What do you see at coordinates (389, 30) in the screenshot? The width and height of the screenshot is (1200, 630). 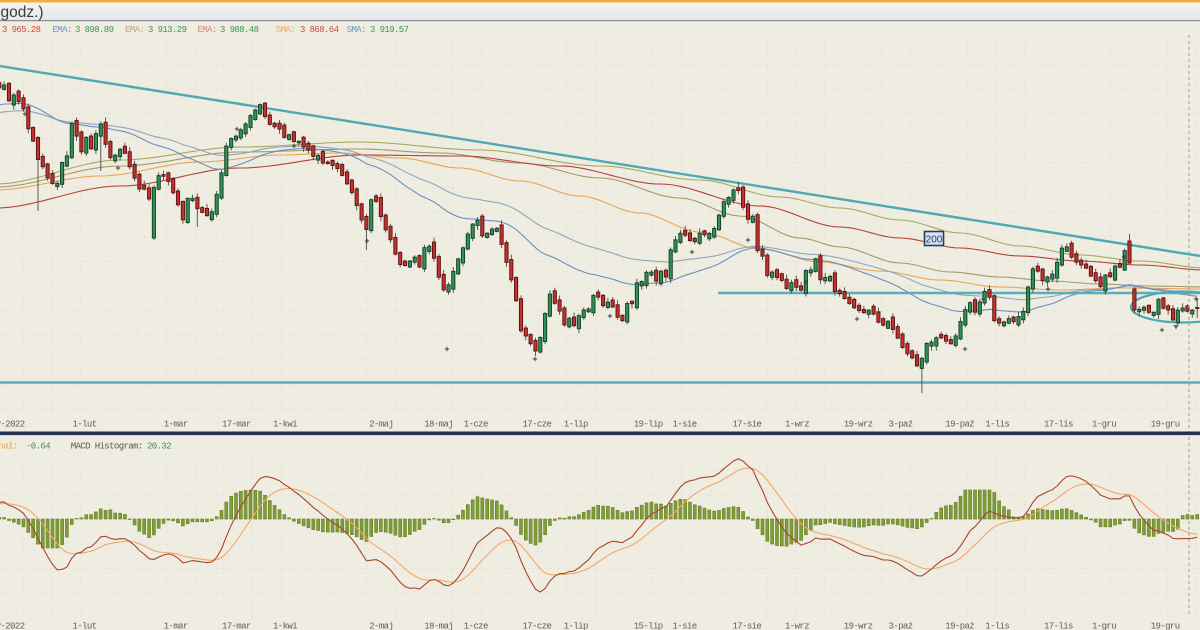 I see `svg-text: 3 919.57` at bounding box center [389, 30].